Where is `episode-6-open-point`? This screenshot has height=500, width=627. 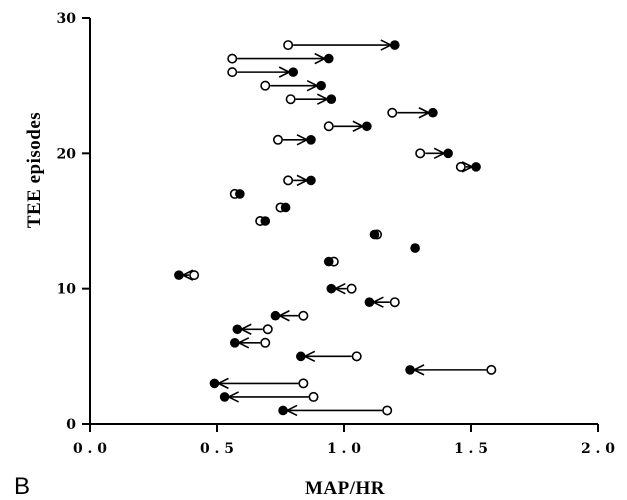 episode-6-open-point is located at coordinates (265, 342).